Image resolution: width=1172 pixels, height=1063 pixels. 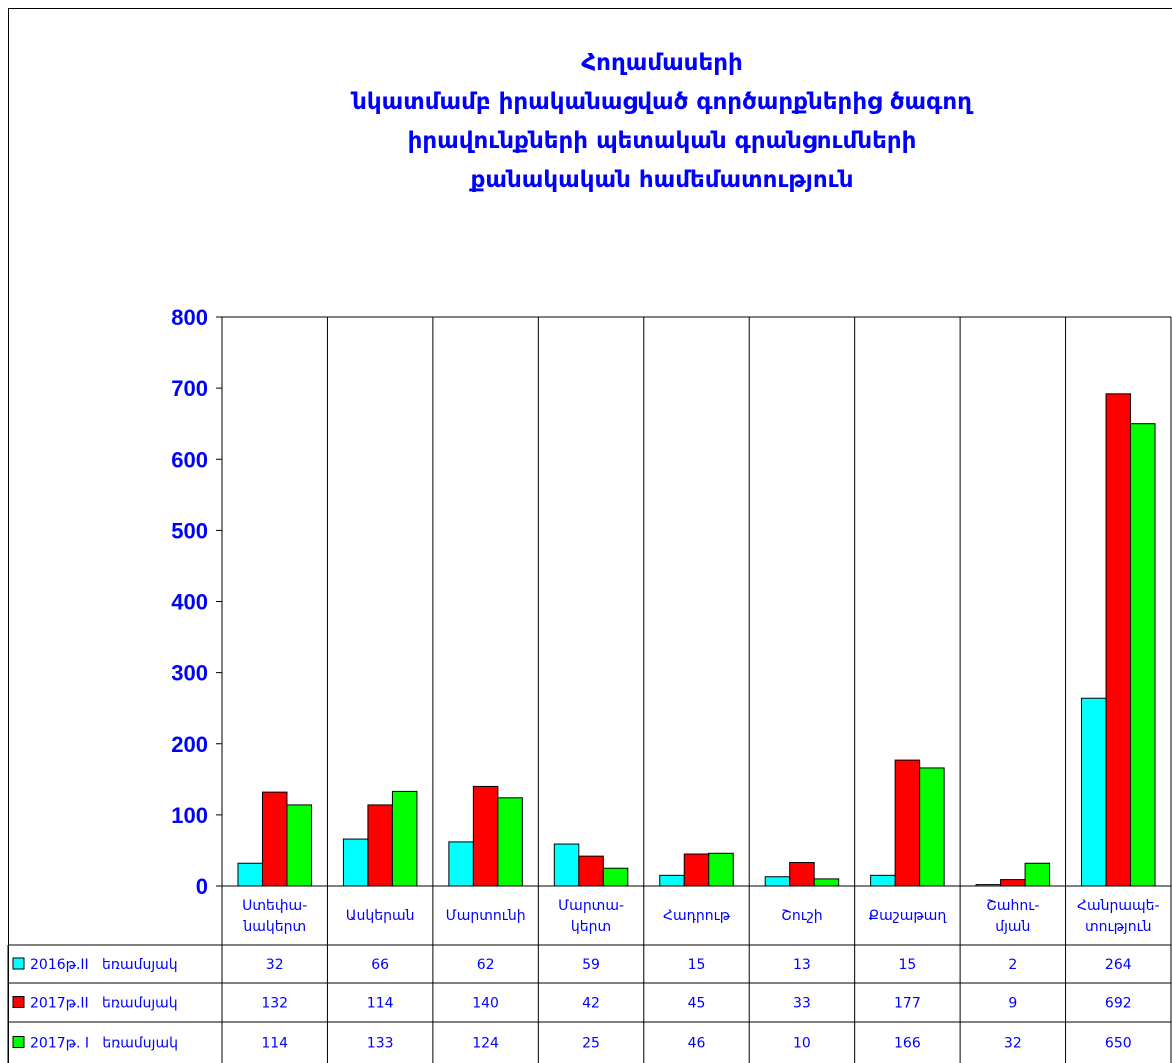 I want to click on y-tick-label: 500, so click(x=189, y=530).